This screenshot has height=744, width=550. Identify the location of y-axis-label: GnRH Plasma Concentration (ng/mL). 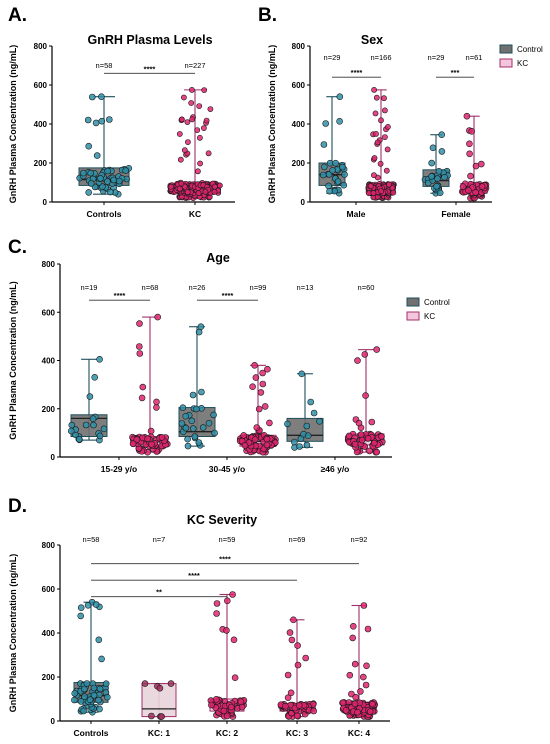
(13, 633).